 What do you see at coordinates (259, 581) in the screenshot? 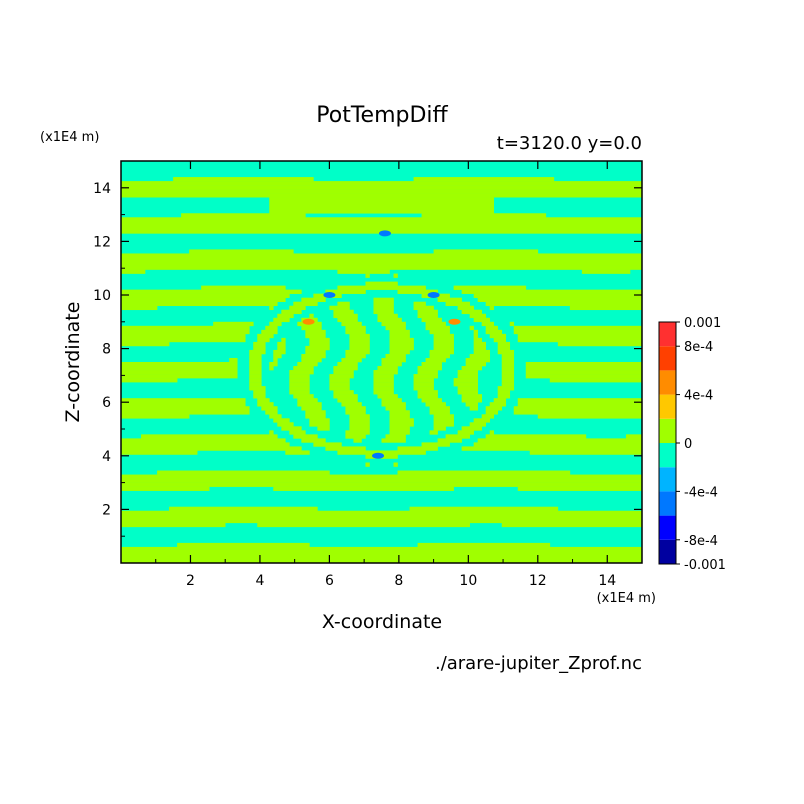
I see `x-tick-label: 4` at bounding box center [259, 581].